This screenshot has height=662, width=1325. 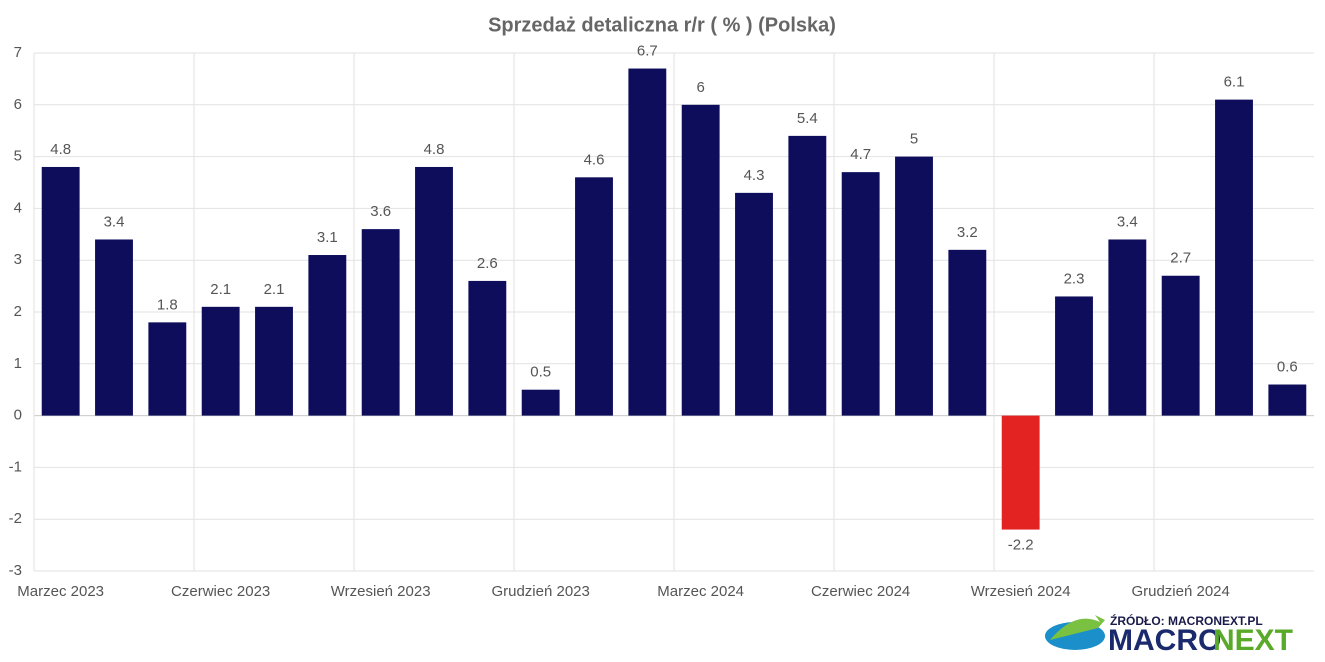 I want to click on value-label: 5, so click(x=914, y=139).